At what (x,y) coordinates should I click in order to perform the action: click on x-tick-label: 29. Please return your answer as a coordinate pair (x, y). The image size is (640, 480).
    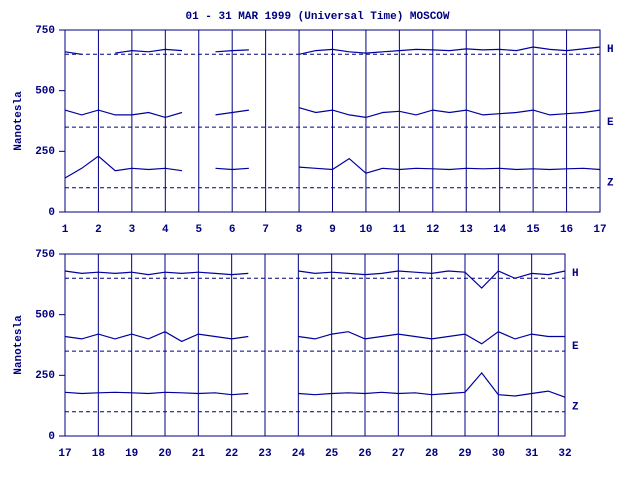
    Looking at the image, I should click on (464, 454).